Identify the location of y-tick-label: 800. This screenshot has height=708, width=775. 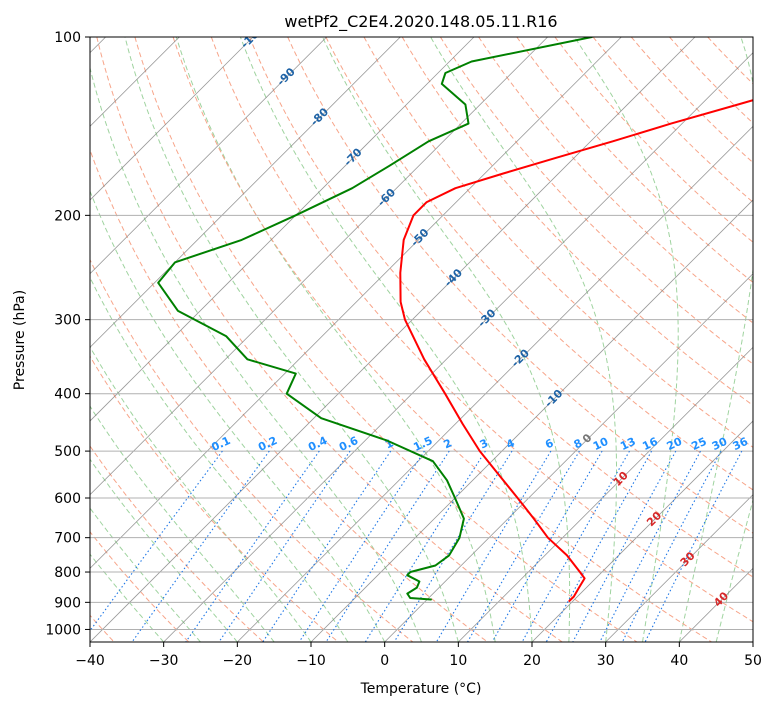
(67, 573).